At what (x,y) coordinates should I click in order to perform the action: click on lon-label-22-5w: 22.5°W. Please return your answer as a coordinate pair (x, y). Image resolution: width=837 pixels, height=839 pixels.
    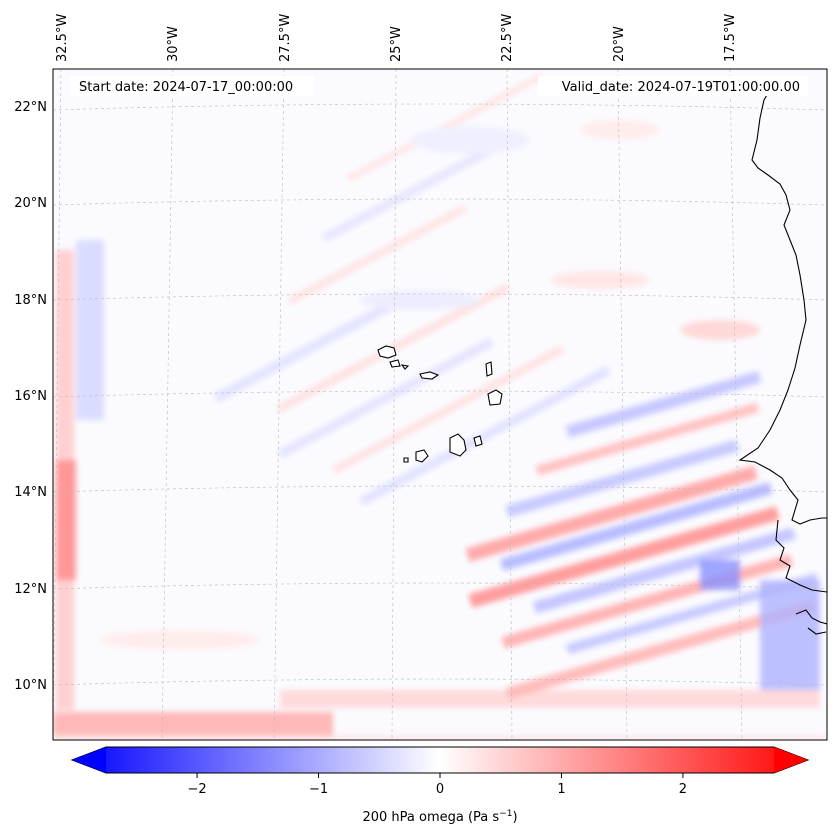
    Looking at the image, I should click on (507, 38).